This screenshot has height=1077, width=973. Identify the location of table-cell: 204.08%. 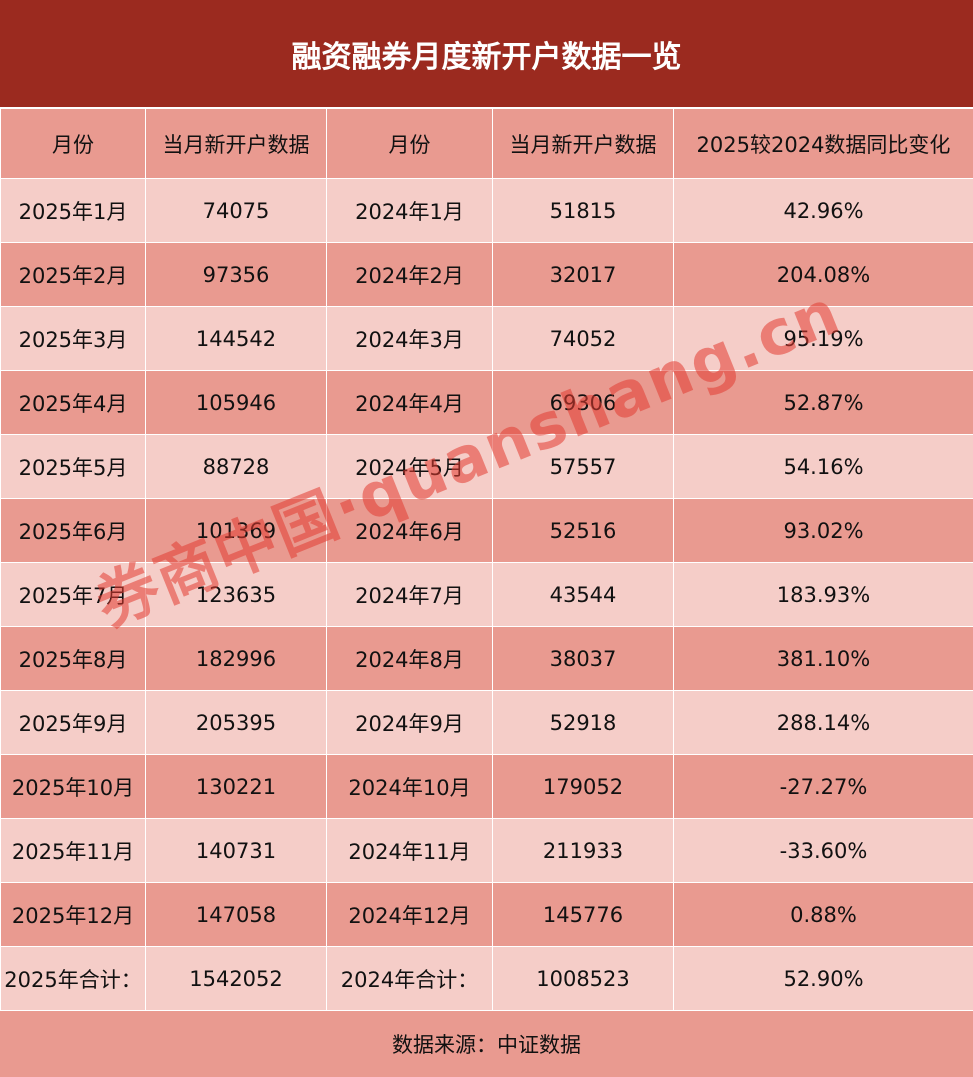
(823, 275).